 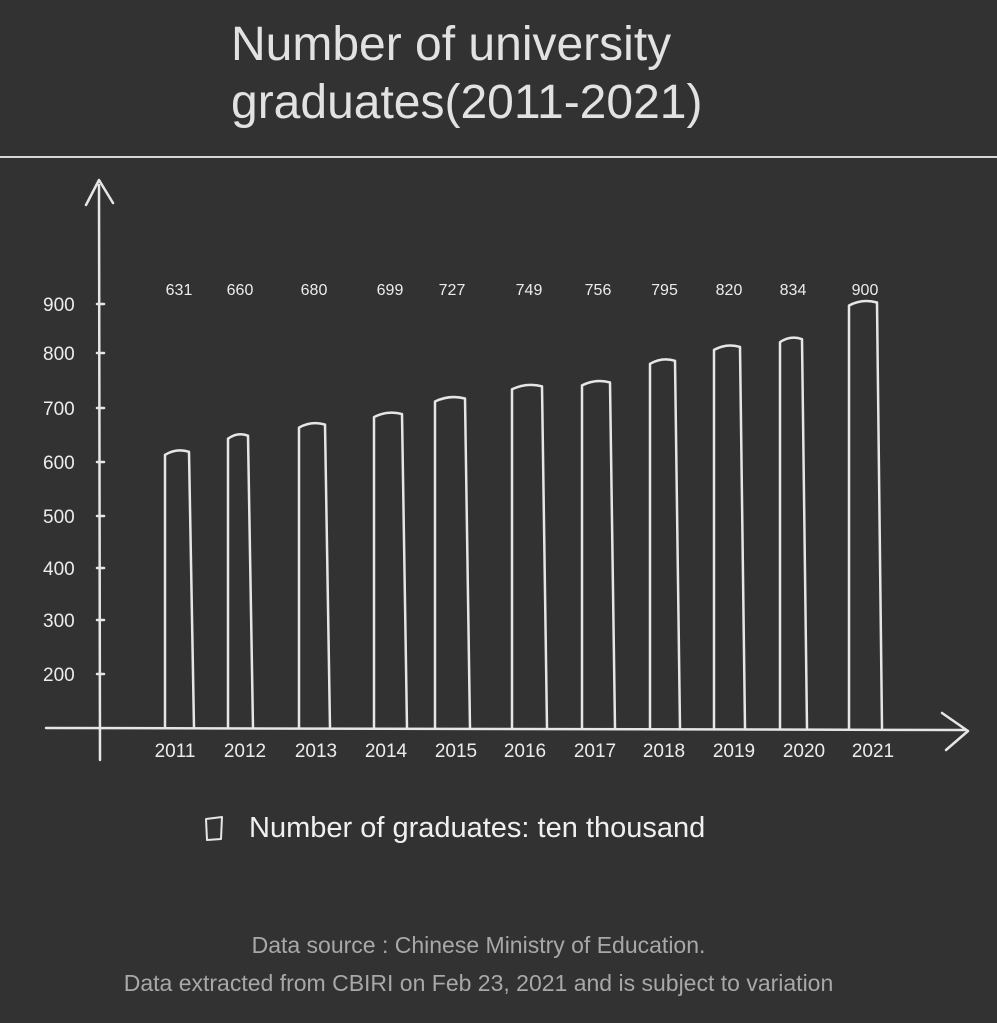 What do you see at coordinates (245, 751) in the screenshot?
I see `x-tick-label-2012: 2012` at bounding box center [245, 751].